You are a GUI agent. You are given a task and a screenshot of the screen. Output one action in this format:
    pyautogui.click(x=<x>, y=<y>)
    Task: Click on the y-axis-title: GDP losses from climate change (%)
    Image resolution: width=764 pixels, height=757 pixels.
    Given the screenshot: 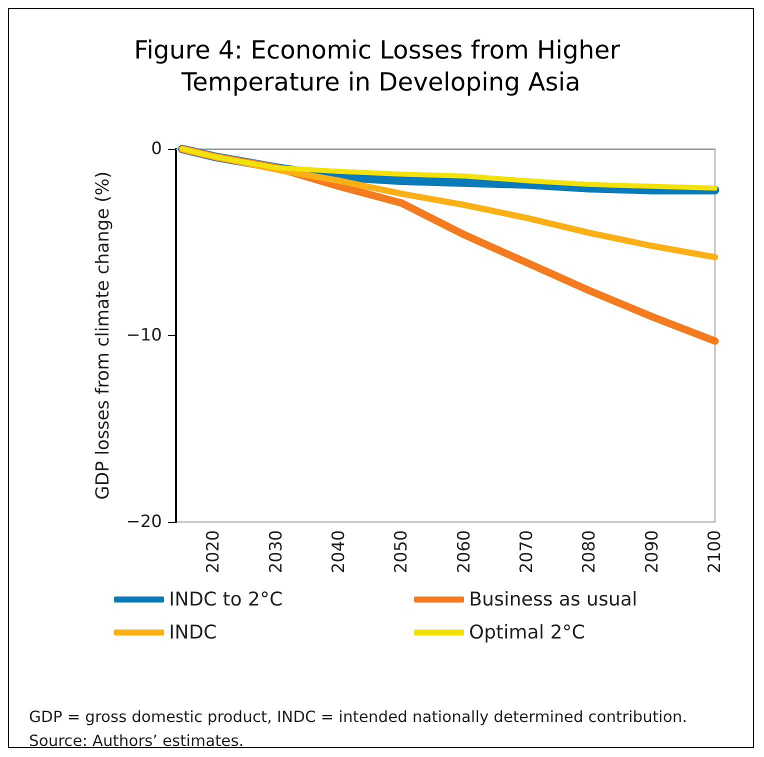 What is the action you would take?
    pyautogui.click(x=103, y=335)
    